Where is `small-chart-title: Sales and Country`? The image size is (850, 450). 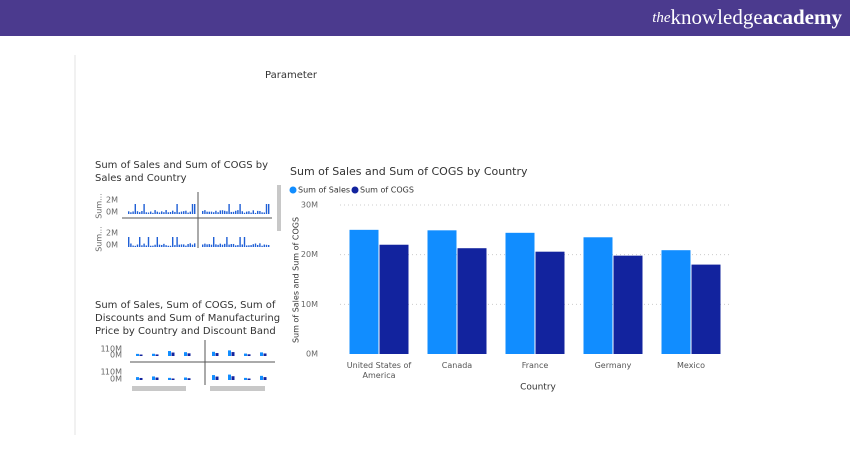 small-chart-title: Sales and Country is located at coordinates (141, 178).